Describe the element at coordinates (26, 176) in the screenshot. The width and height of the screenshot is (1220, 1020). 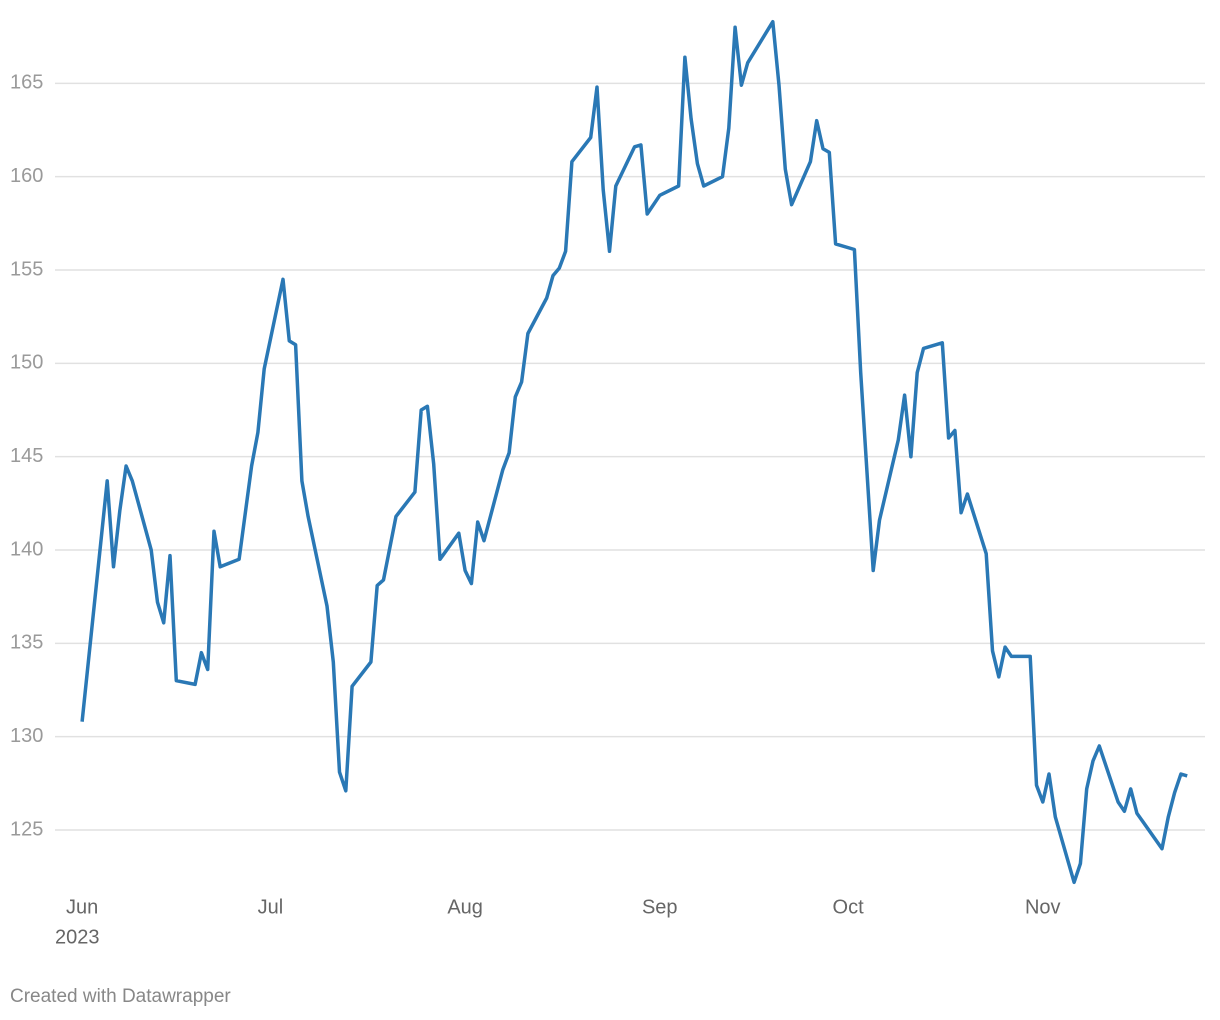
I see `y-tick-label: 160` at that location.